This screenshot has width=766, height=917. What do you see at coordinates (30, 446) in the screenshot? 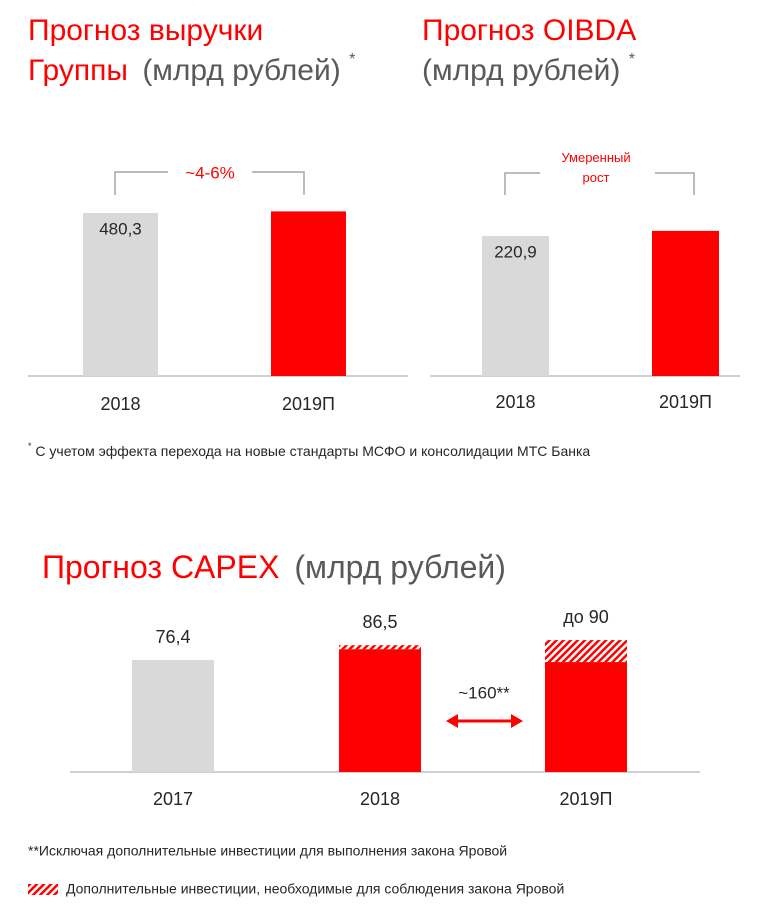
I see `footnote-mark: *` at bounding box center [30, 446].